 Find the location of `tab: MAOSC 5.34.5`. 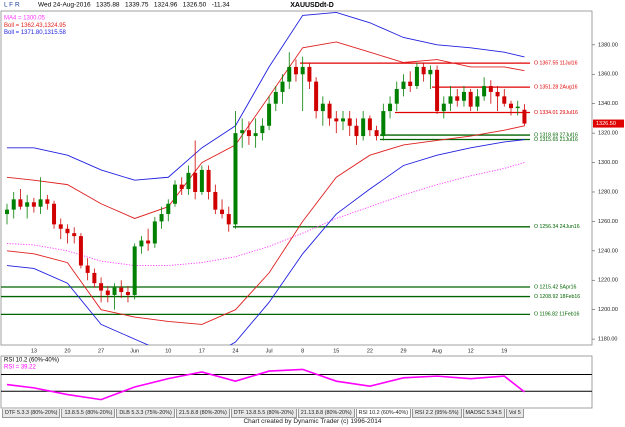

tab: MAOSC 5.34.5 is located at coordinates (483, 413).